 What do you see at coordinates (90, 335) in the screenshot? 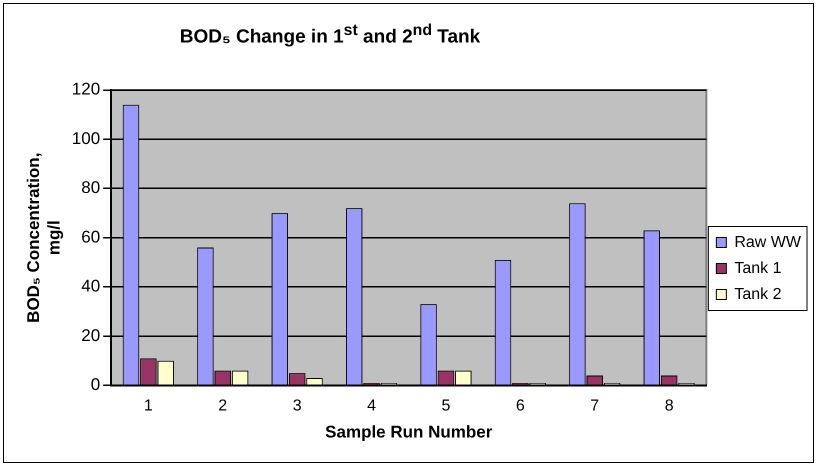
I see `y-tick-label: 20` at bounding box center [90, 335].